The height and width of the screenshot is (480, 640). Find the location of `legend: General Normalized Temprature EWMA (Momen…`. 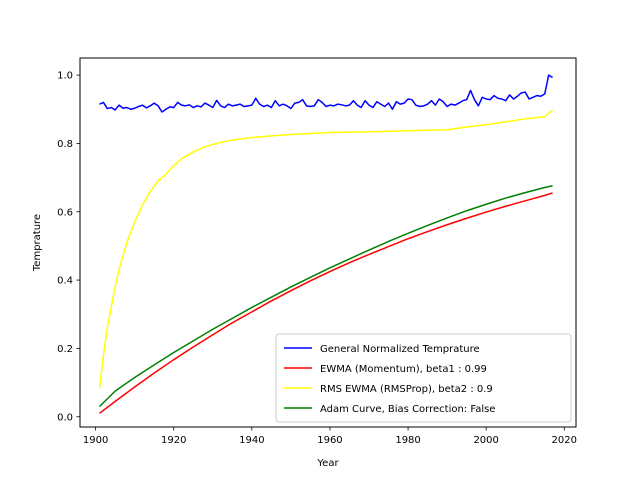

legend: General Normalized Temprature EWMA (Momen… is located at coordinates (423, 378).